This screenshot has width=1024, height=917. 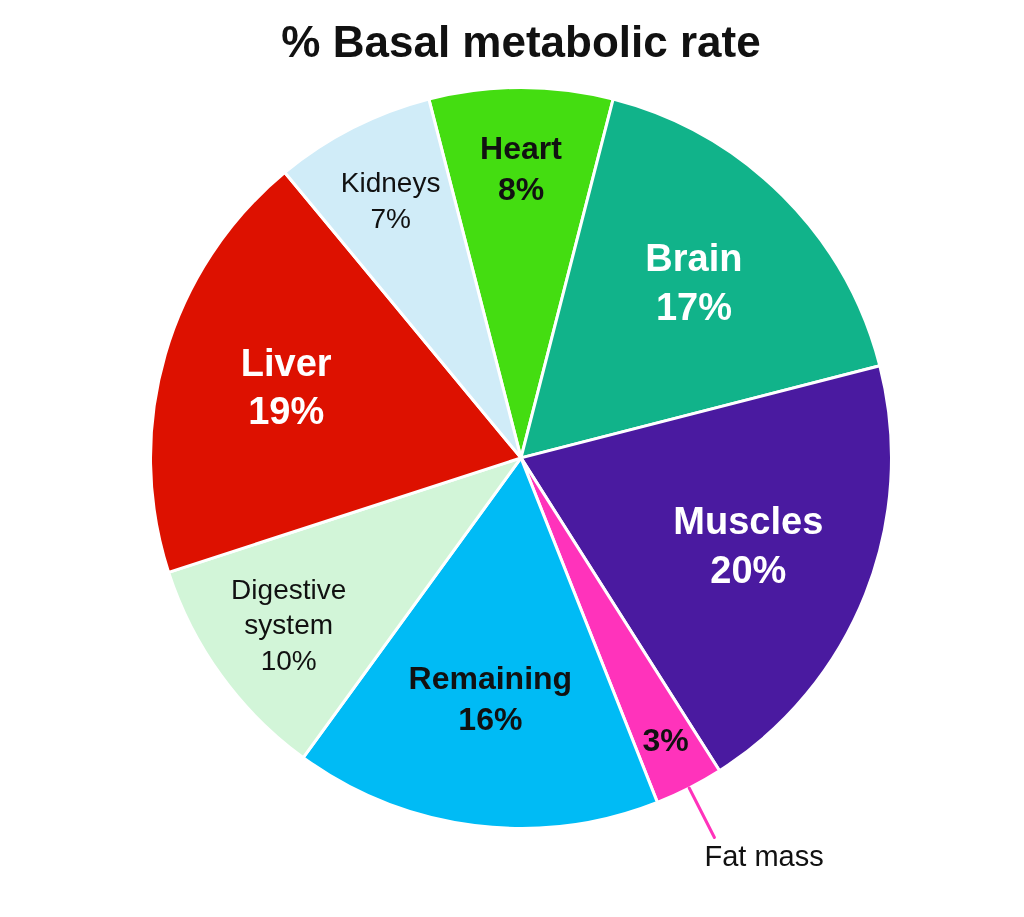 I want to click on data-label: 16%, so click(x=490, y=718).